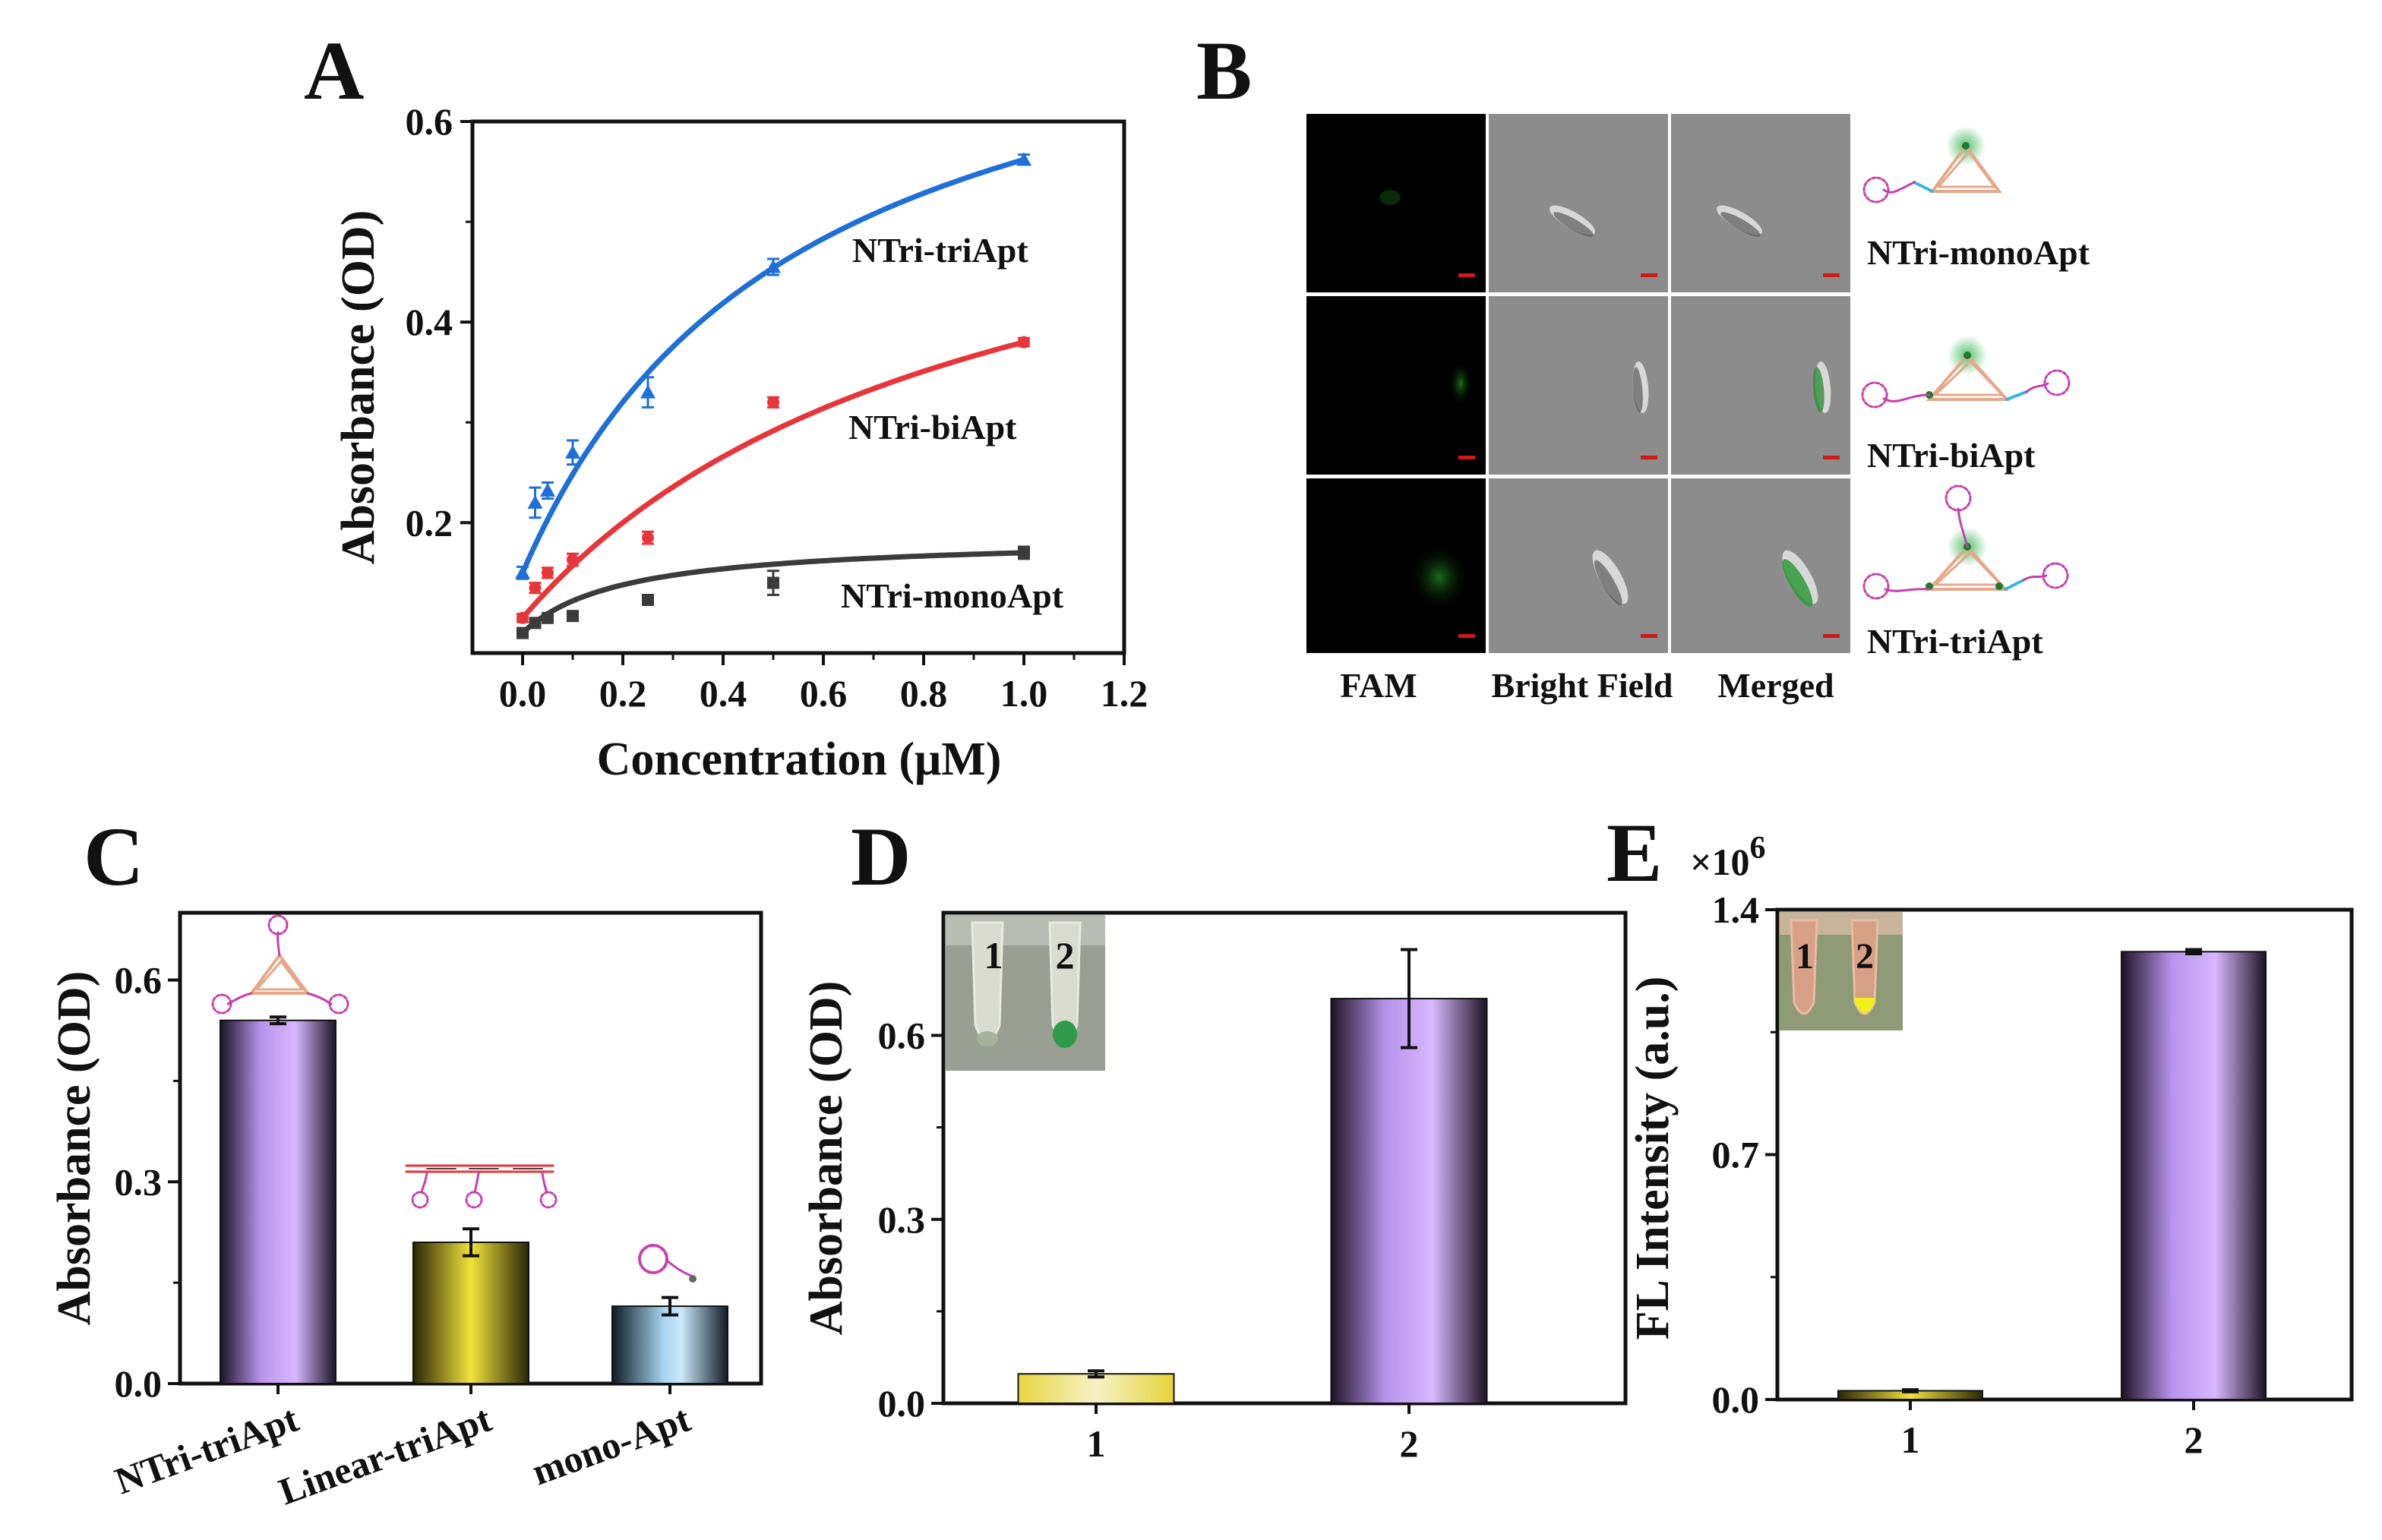 This screenshot has width=2382, height=1540. What do you see at coordinates (1955, 641) in the screenshot?
I see `row-label-triapt: NTri-triApt` at bounding box center [1955, 641].